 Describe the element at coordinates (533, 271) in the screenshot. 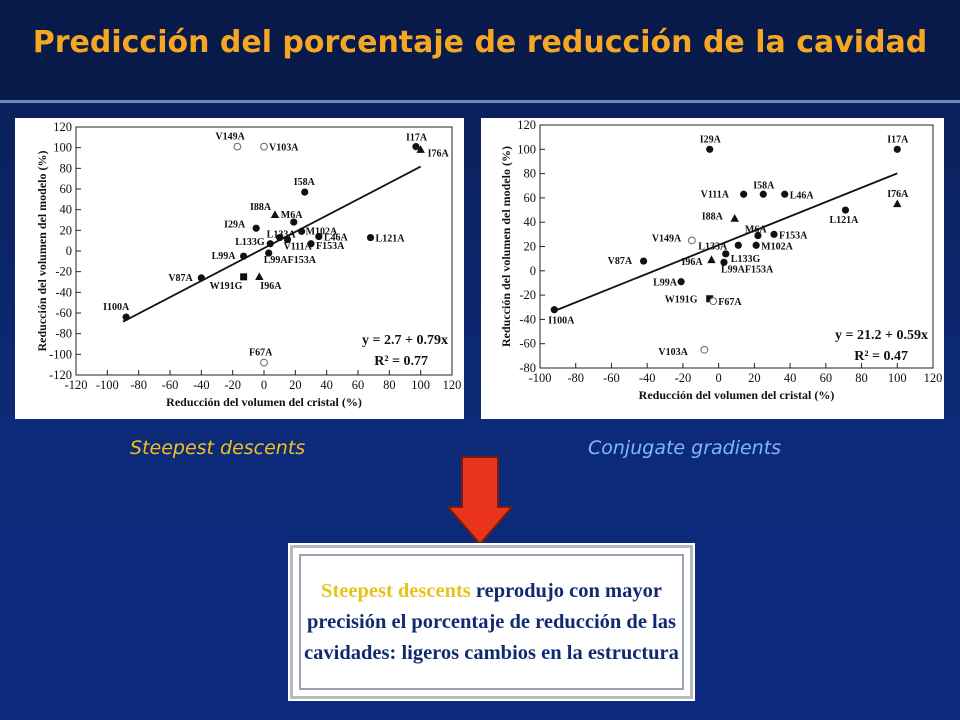

I see `y-tick-label: 0` at that location.